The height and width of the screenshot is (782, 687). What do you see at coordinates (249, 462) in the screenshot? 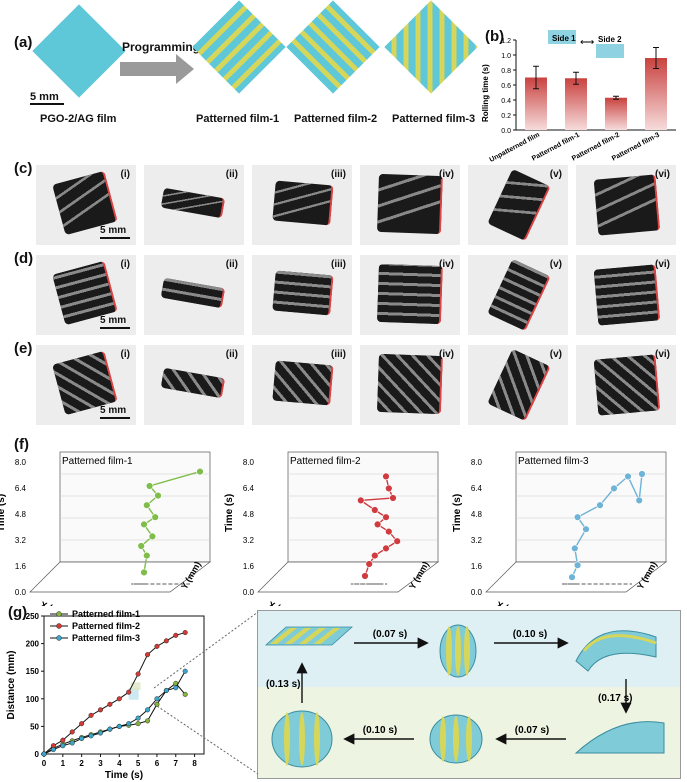
I see `z-tick-label: 8.0` at bounding box center [249, 462].